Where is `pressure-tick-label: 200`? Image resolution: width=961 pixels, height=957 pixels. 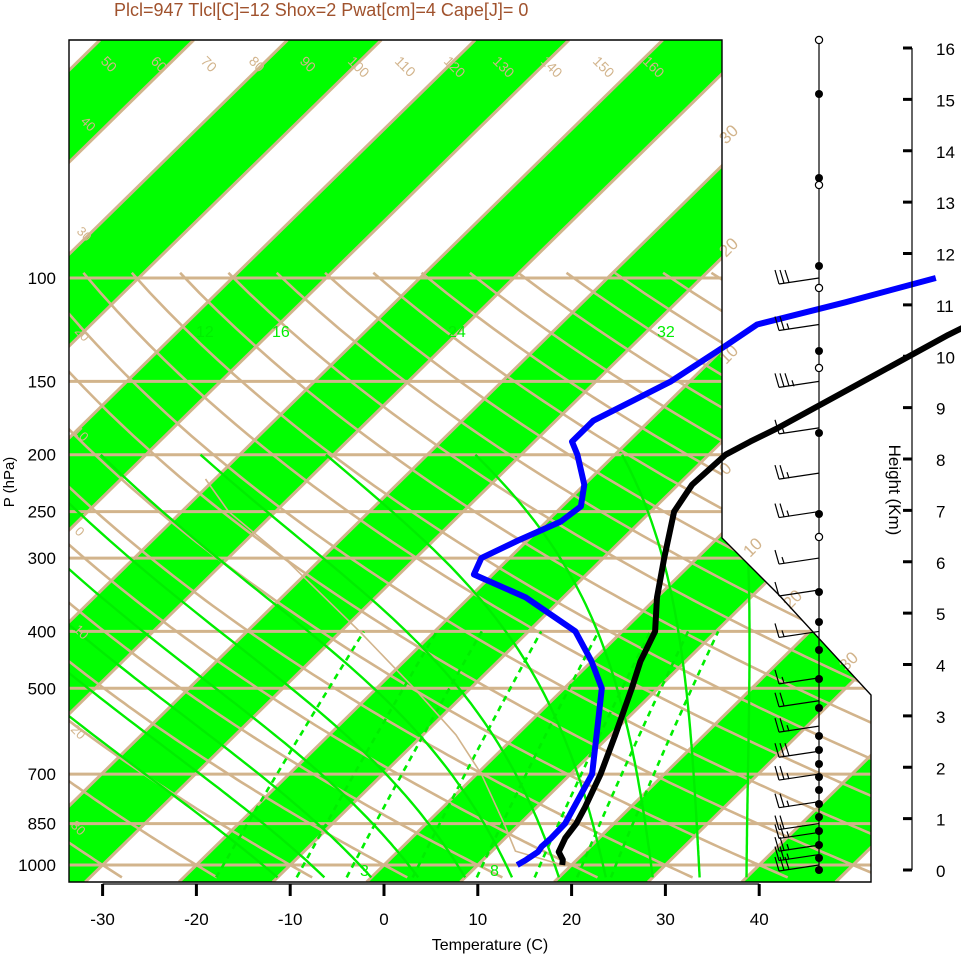 pressure-tick-label: 200 is located at coordinates (42, 455).